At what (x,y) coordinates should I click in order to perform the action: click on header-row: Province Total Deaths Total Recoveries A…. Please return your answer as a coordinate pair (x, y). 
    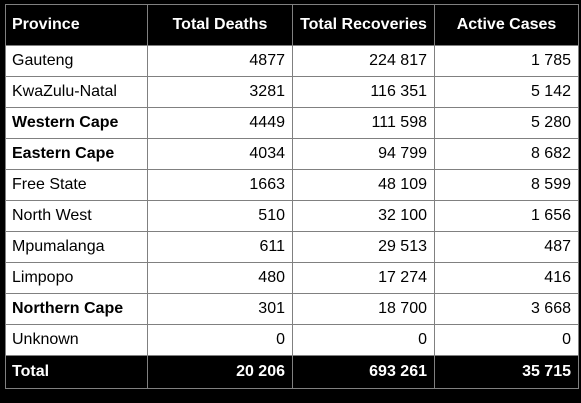
    Looking at the image, I should click on (292, 25).